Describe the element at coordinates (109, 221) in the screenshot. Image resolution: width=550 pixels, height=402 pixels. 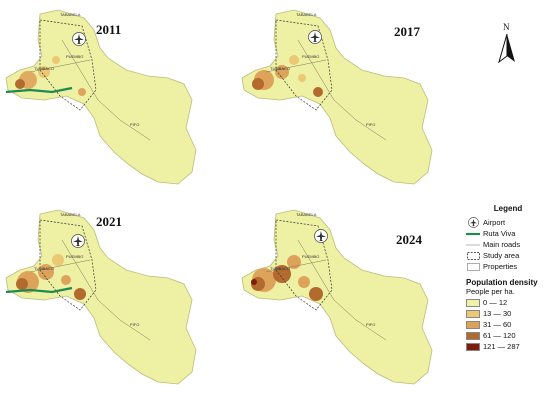
I see `year-label-2021: 2021` at that location.